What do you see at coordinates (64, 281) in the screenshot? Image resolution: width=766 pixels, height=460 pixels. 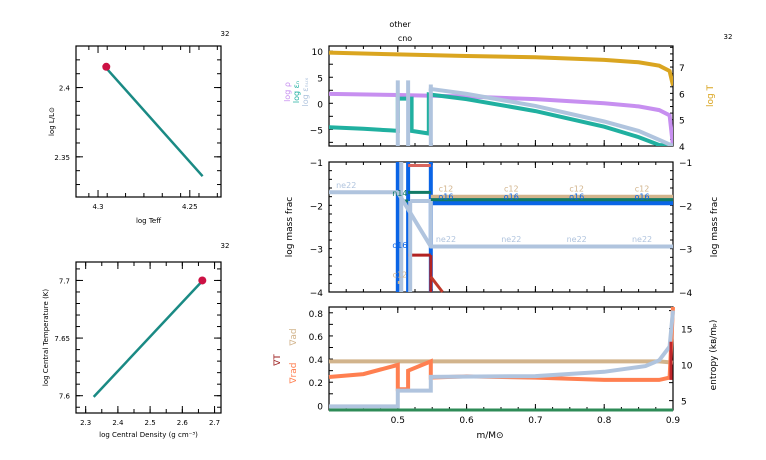 I see `center-y-tick-label: 7.7` at bounding box center [64, 281].